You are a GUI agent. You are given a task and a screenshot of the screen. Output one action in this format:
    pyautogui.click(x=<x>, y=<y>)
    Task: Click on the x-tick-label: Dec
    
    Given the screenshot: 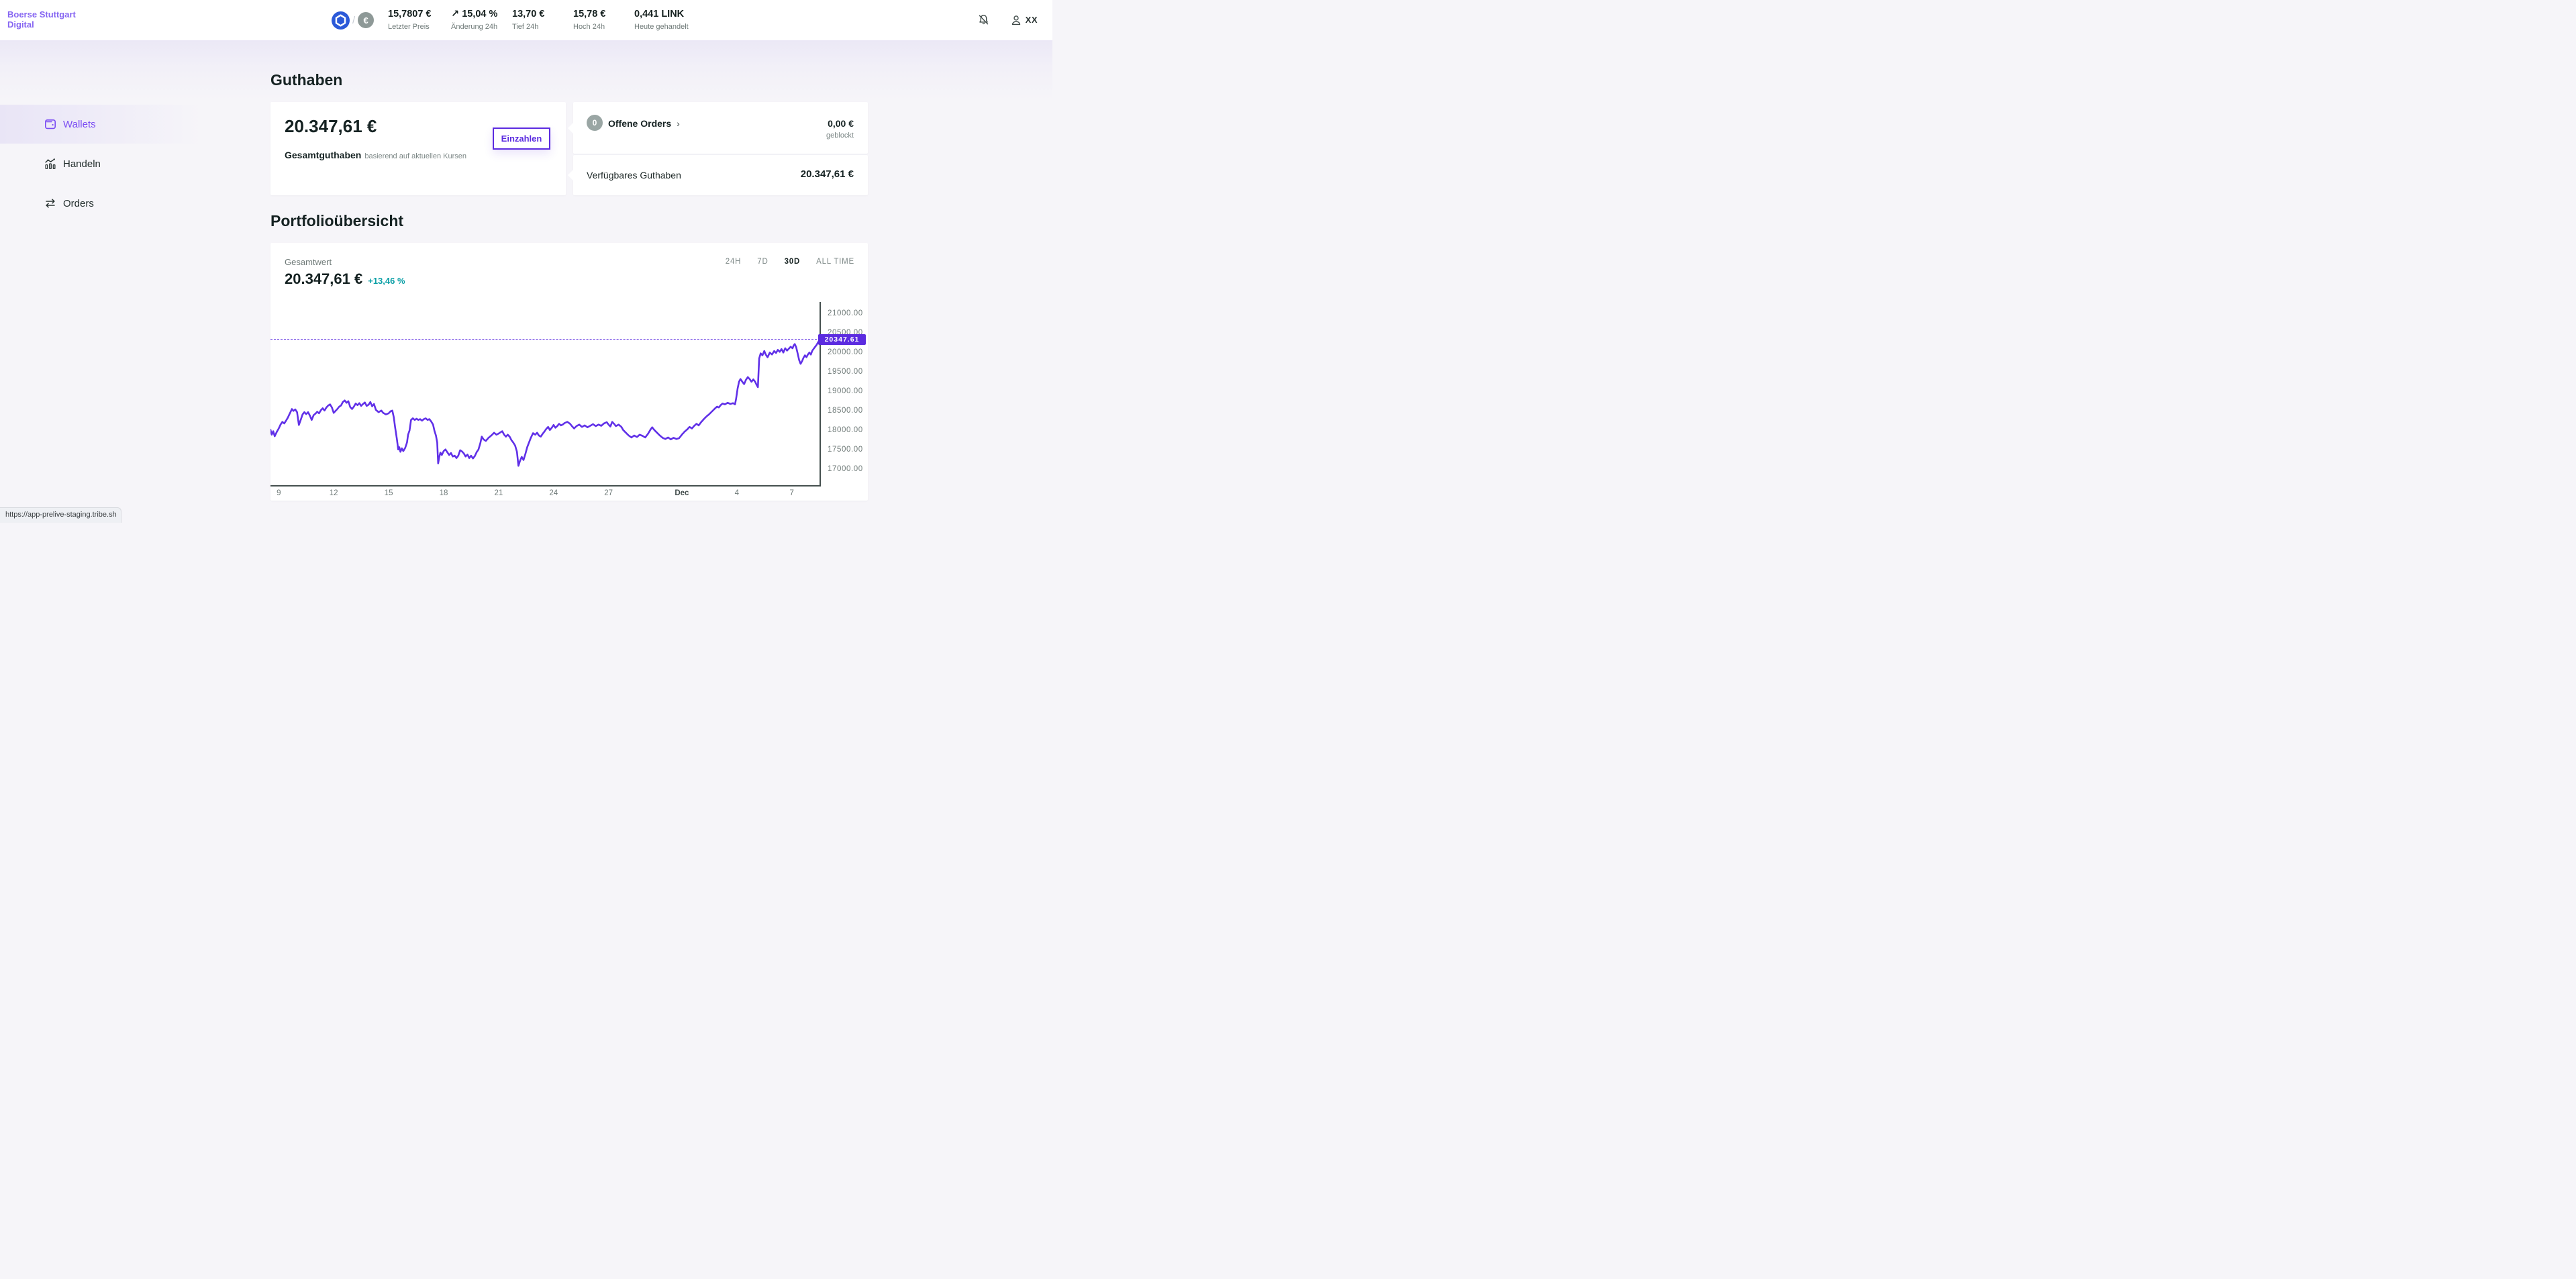 What is the action you would take?
    pyautogui.click(x=682, y=493)
    